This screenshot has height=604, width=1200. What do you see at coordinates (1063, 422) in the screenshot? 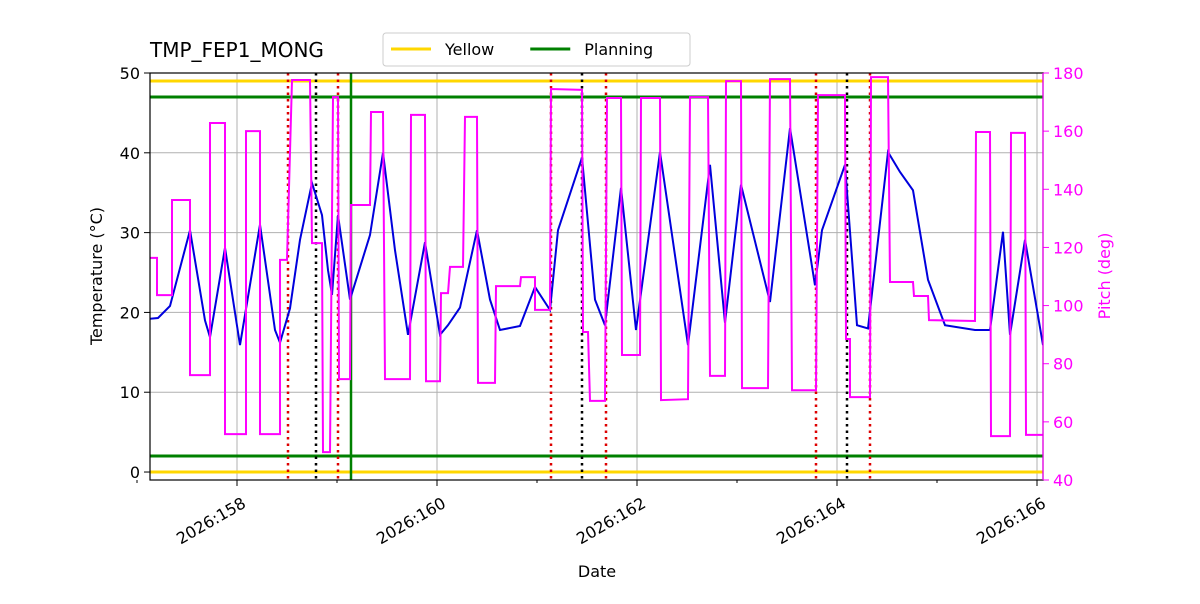
I see `y2-tick-label: 60` at bounding box center [1063, 422].